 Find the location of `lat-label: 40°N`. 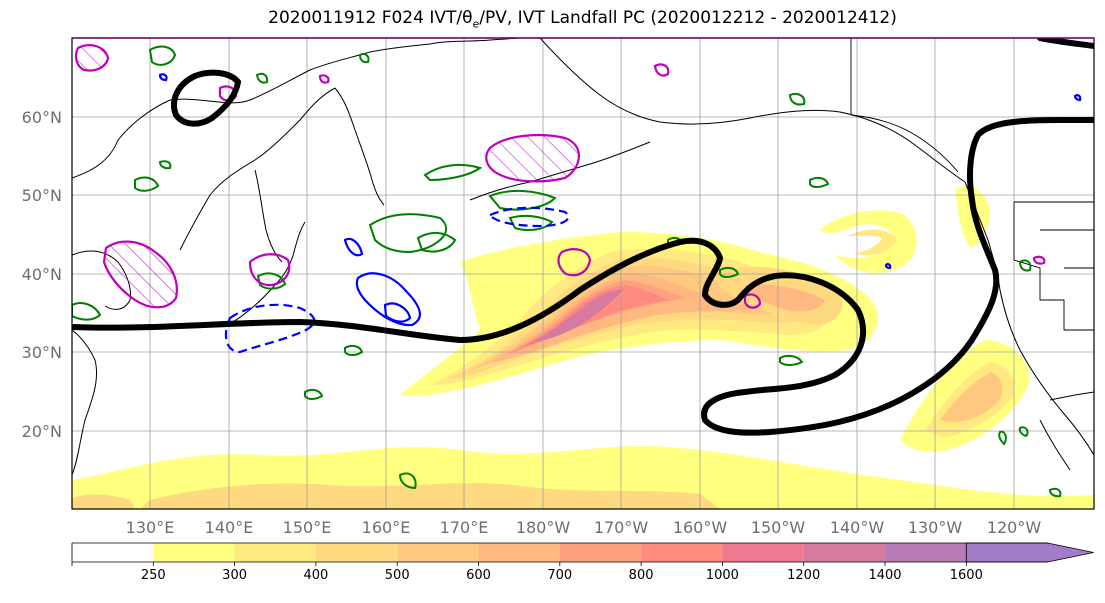

lat-label: 40°N is located at coordinates (42, 274).